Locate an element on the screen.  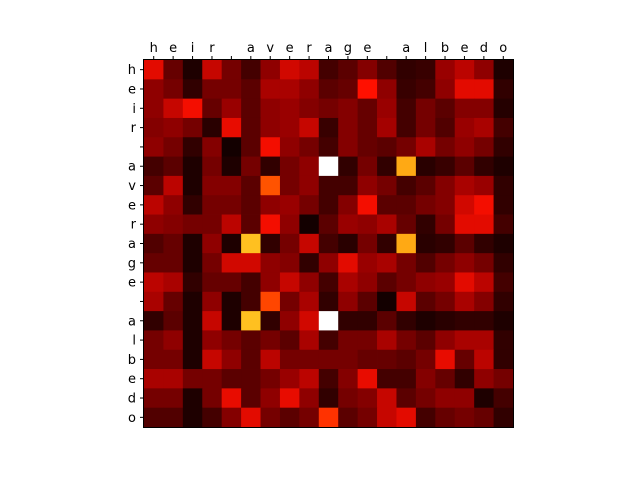
y-tick-label: o is located at coordinates (132, 418).